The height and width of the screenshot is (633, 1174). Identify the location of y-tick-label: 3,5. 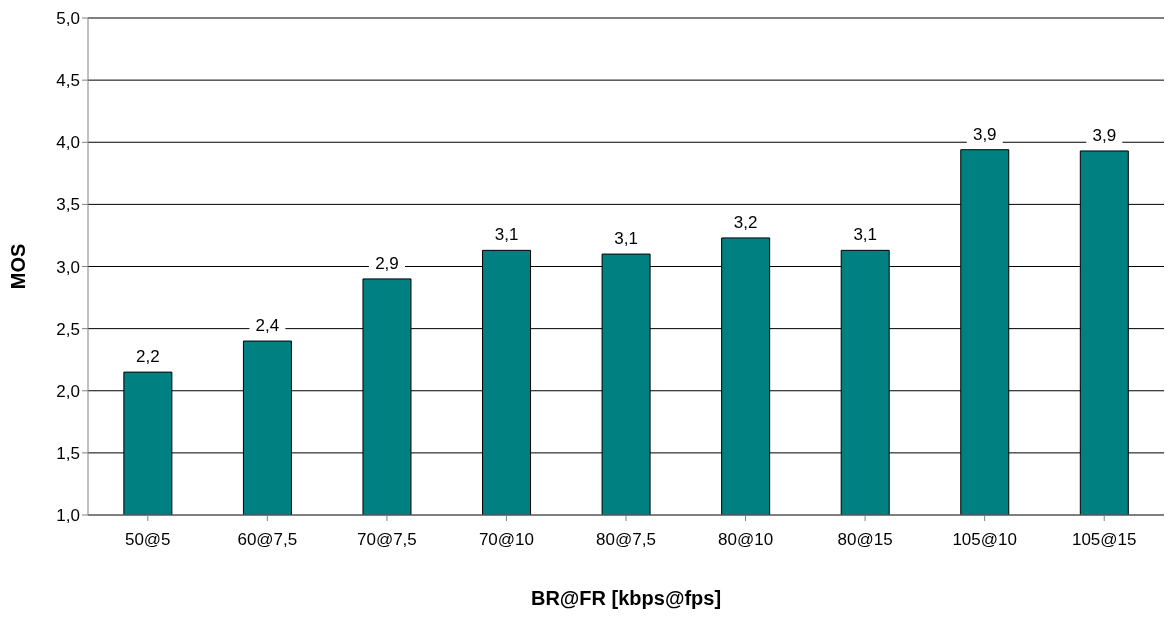
(68, 205).